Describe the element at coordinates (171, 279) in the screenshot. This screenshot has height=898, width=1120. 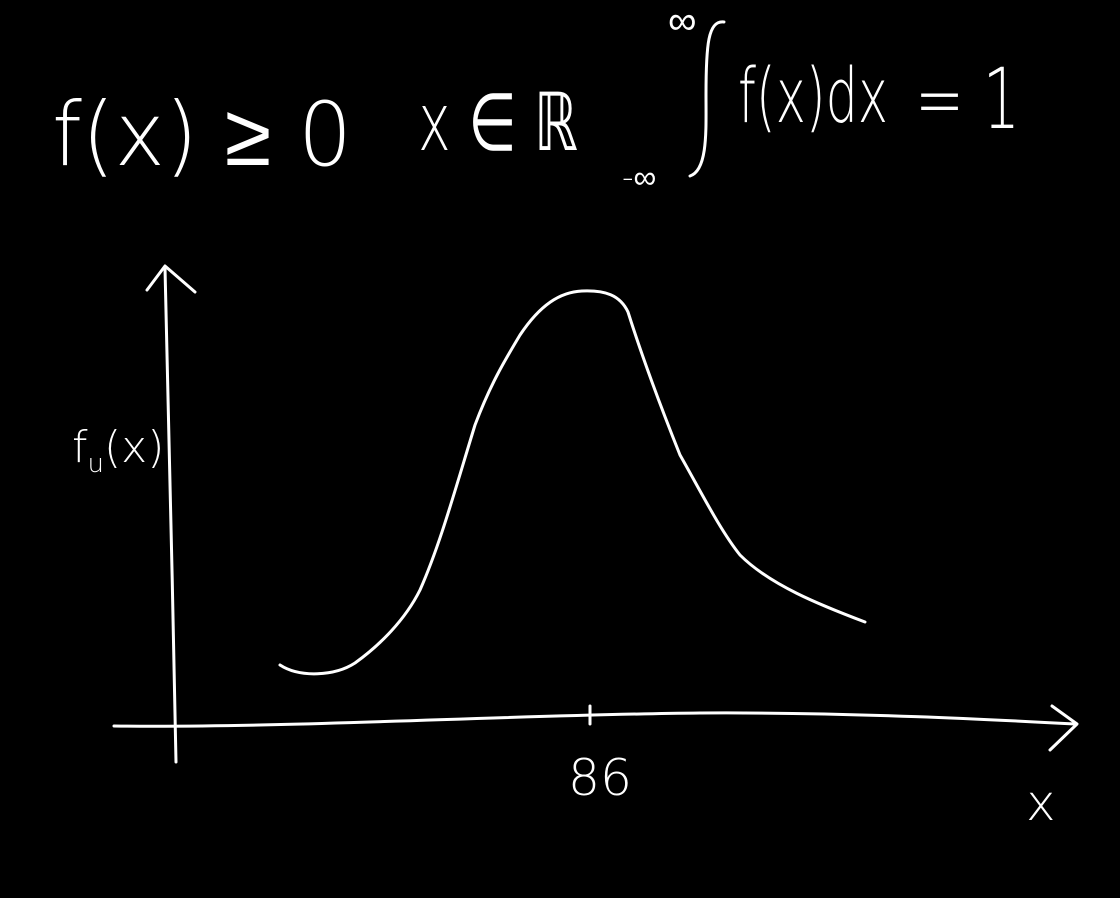
I see `y-axis-arrowhead` at that location.